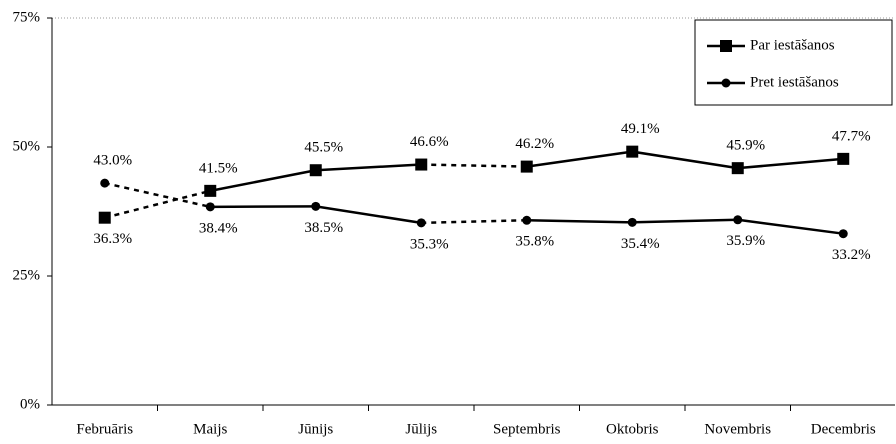 This screenshot has width=896, height=444. Describe the element at coordinates (794, 82) in the screenshot. I see `legend-label: Pret iestāšanos` at that location.